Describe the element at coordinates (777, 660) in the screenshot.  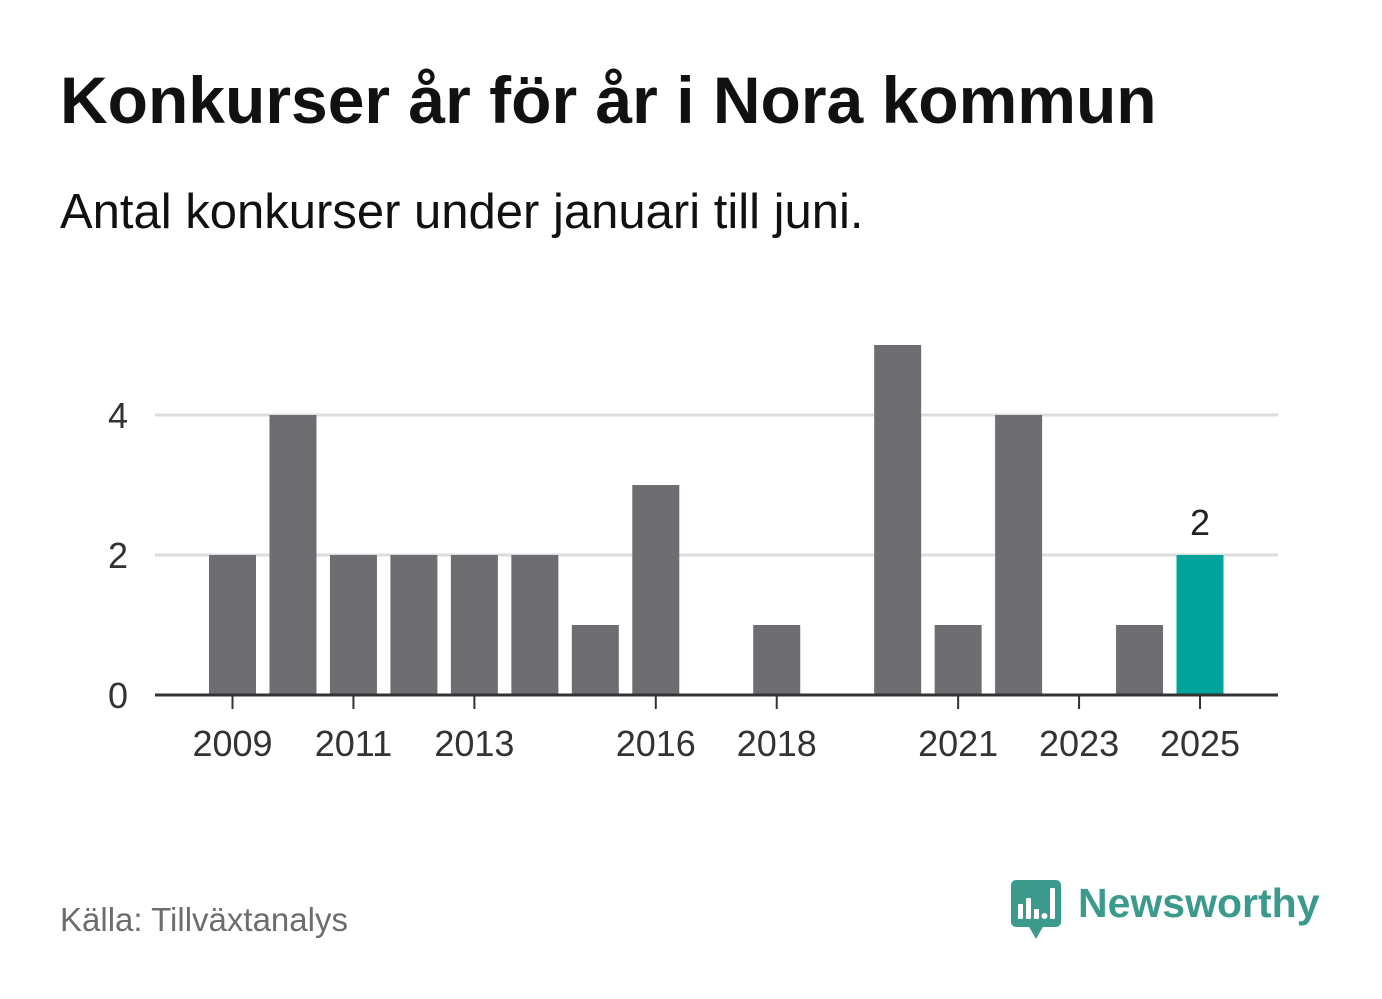
I see `bar-2018` at that location.